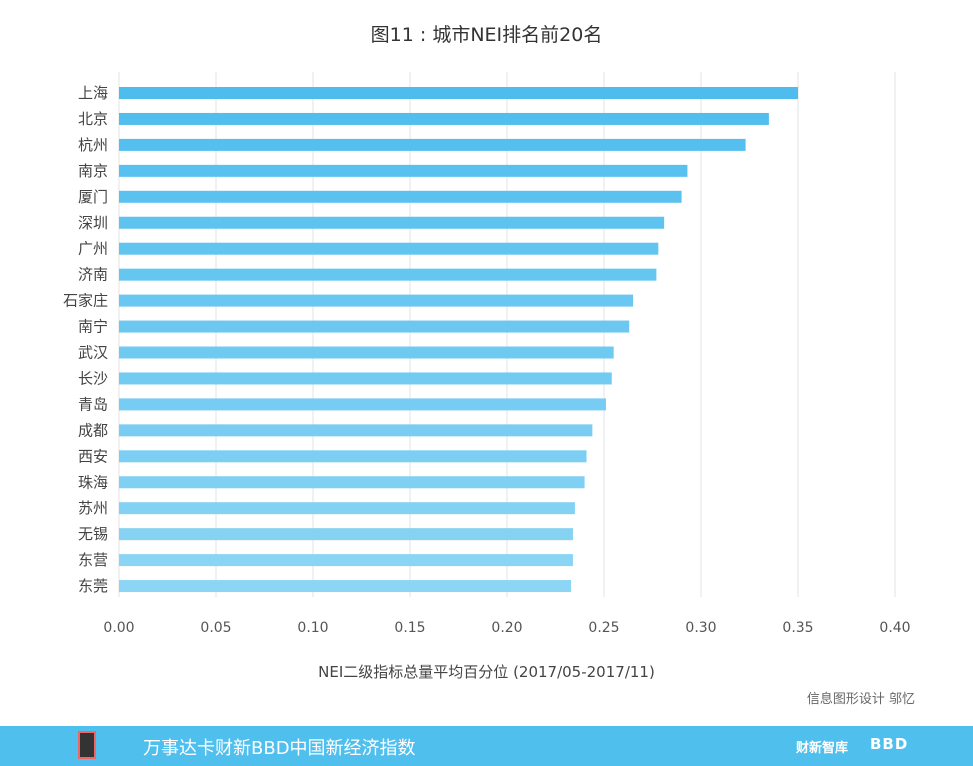 The width and height of the screenshot is (973, 766). What do you see at coordinates (93, 197) in the screenshot?
I see `y-tick-label: 厦门` at bounding box center [93, 197].